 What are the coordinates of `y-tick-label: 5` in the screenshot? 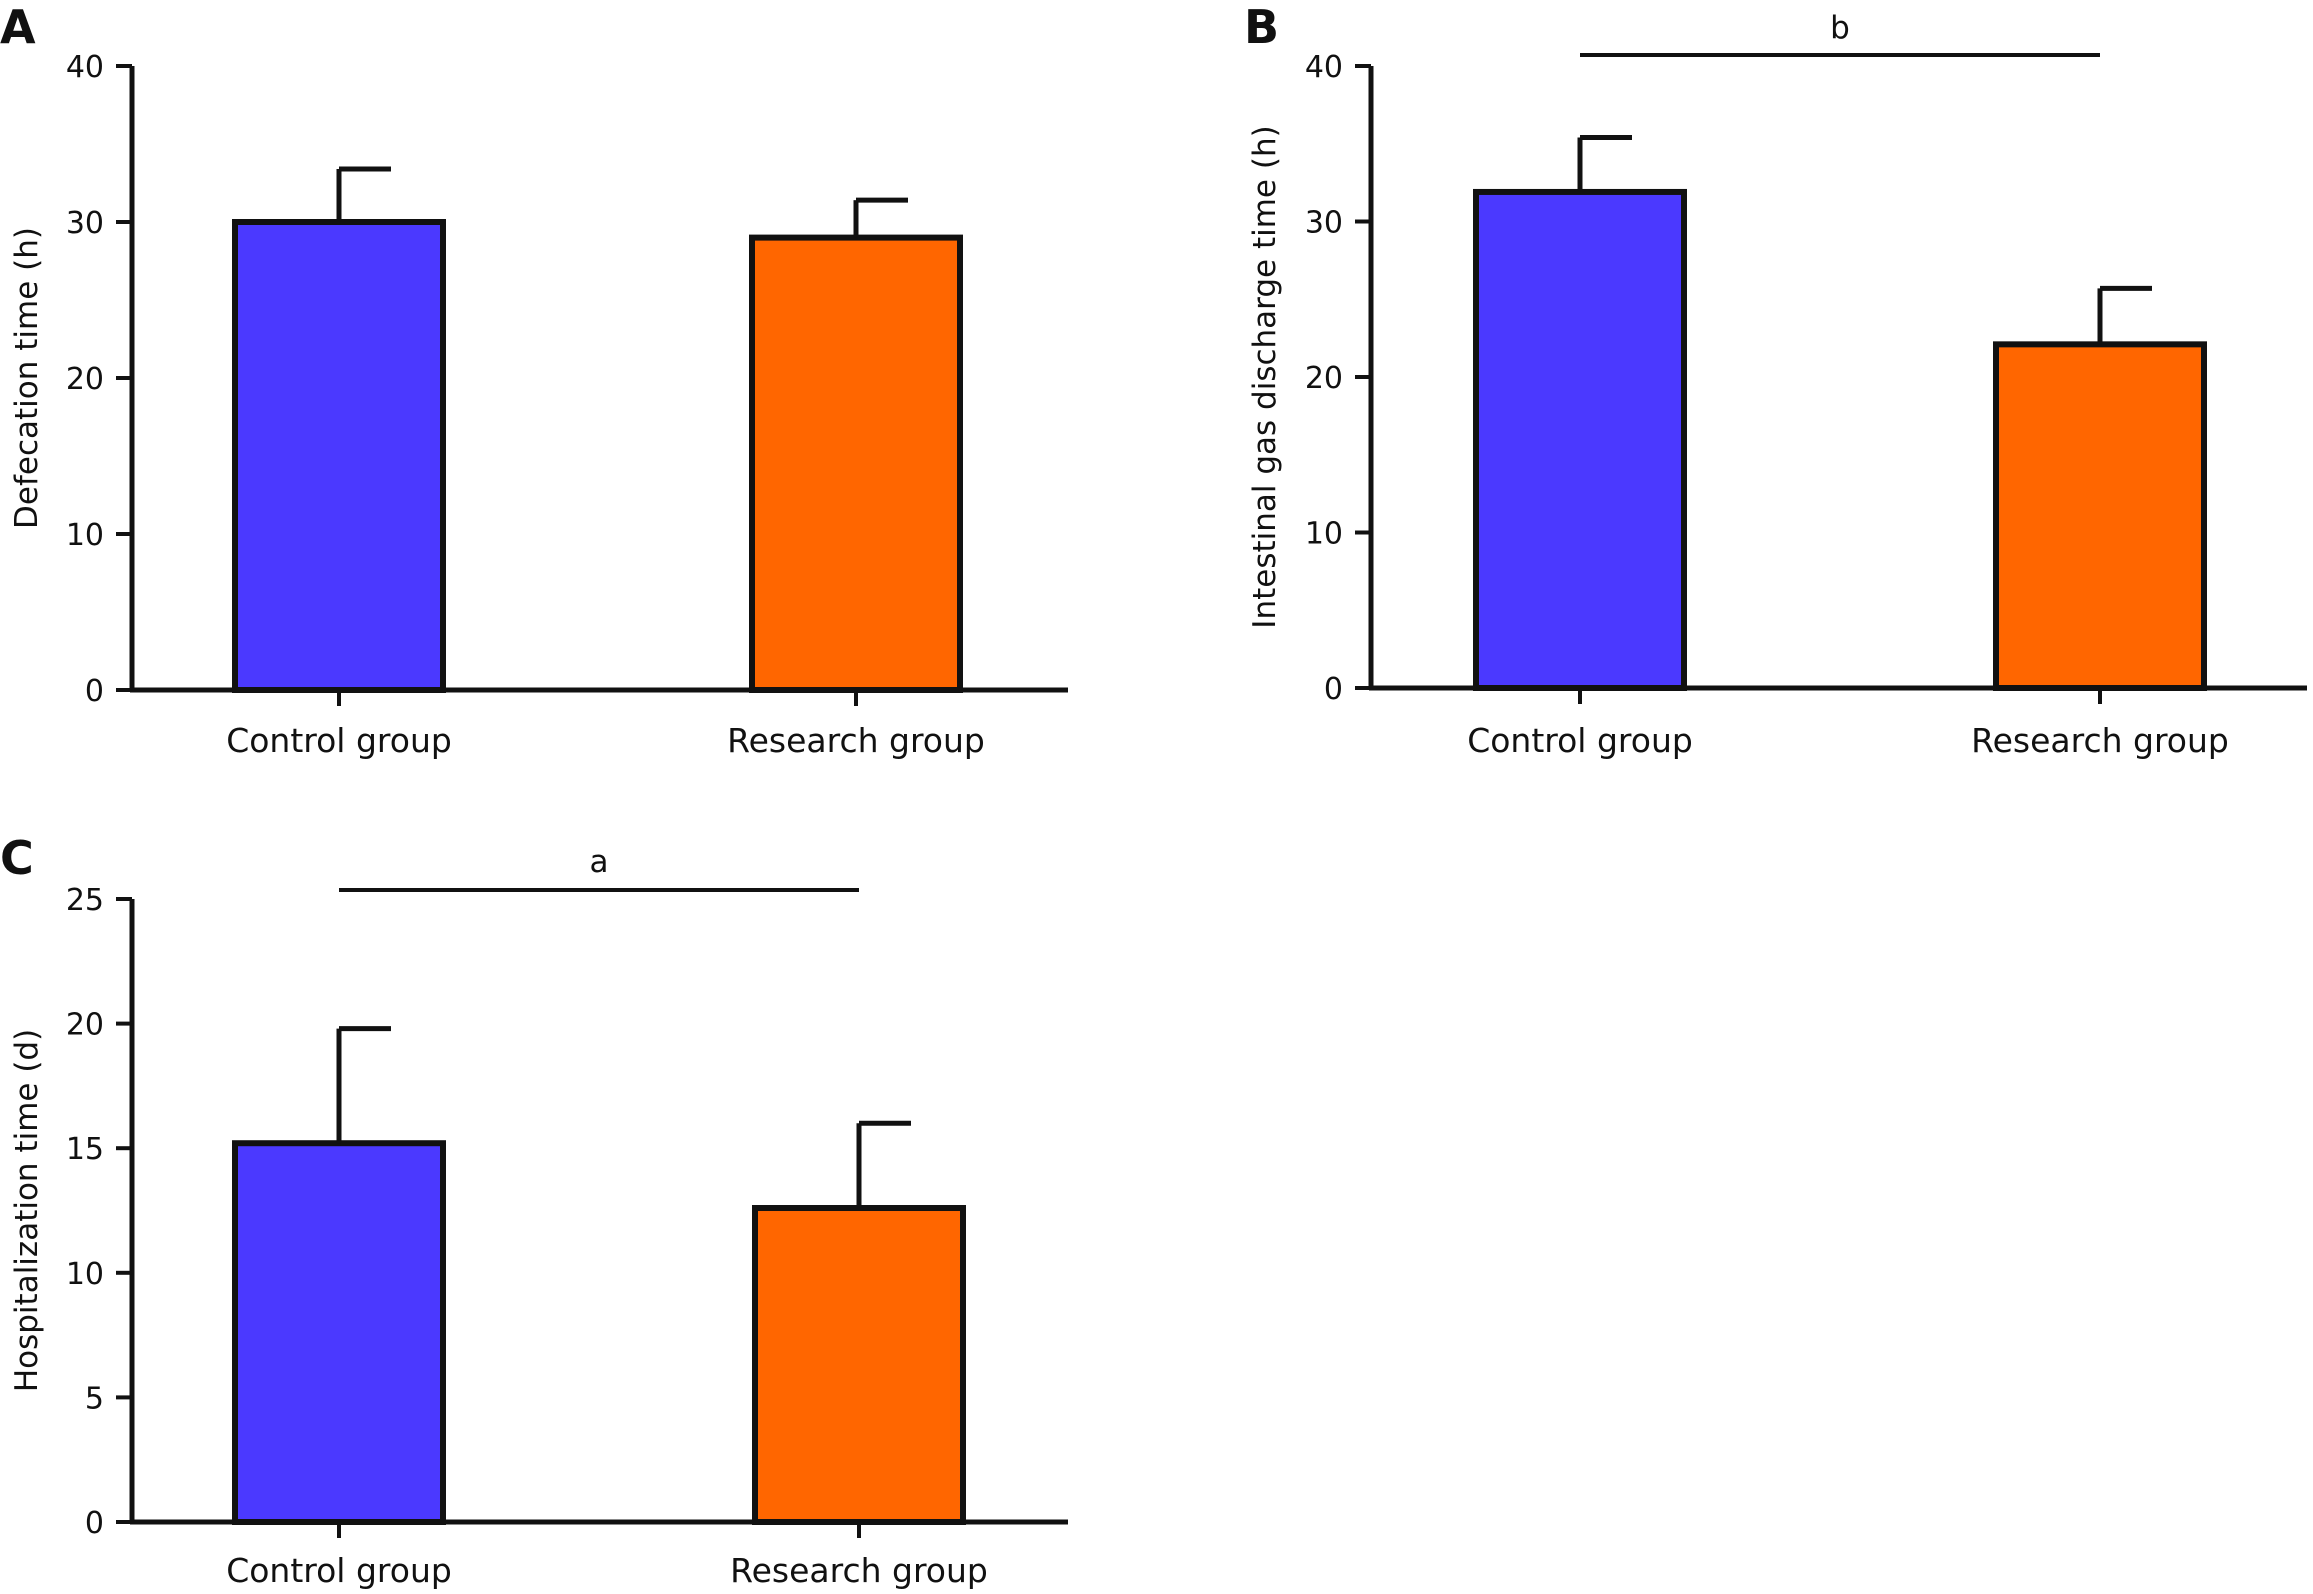 It's located at (94, 1398).